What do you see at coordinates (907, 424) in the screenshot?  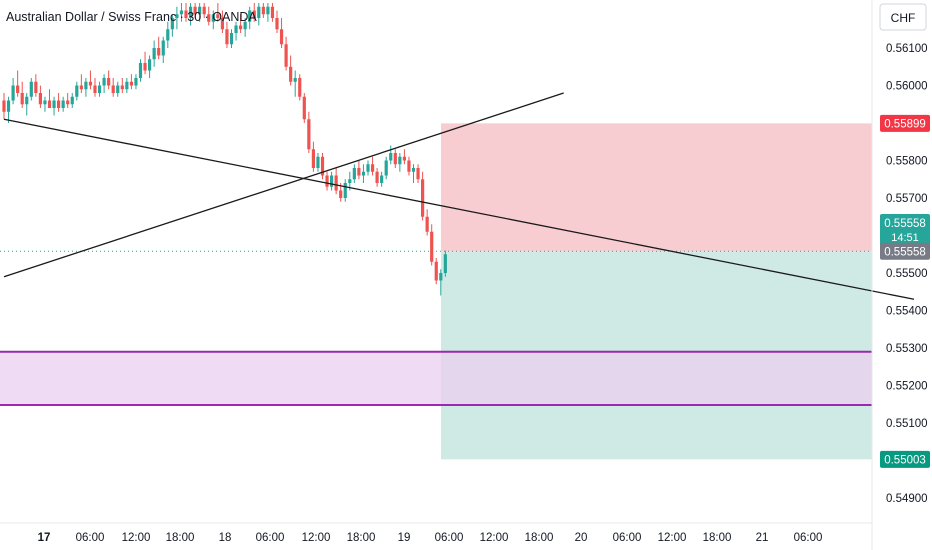 I see `price-tick-label: 0.55100` at bounding box center [907, 424].